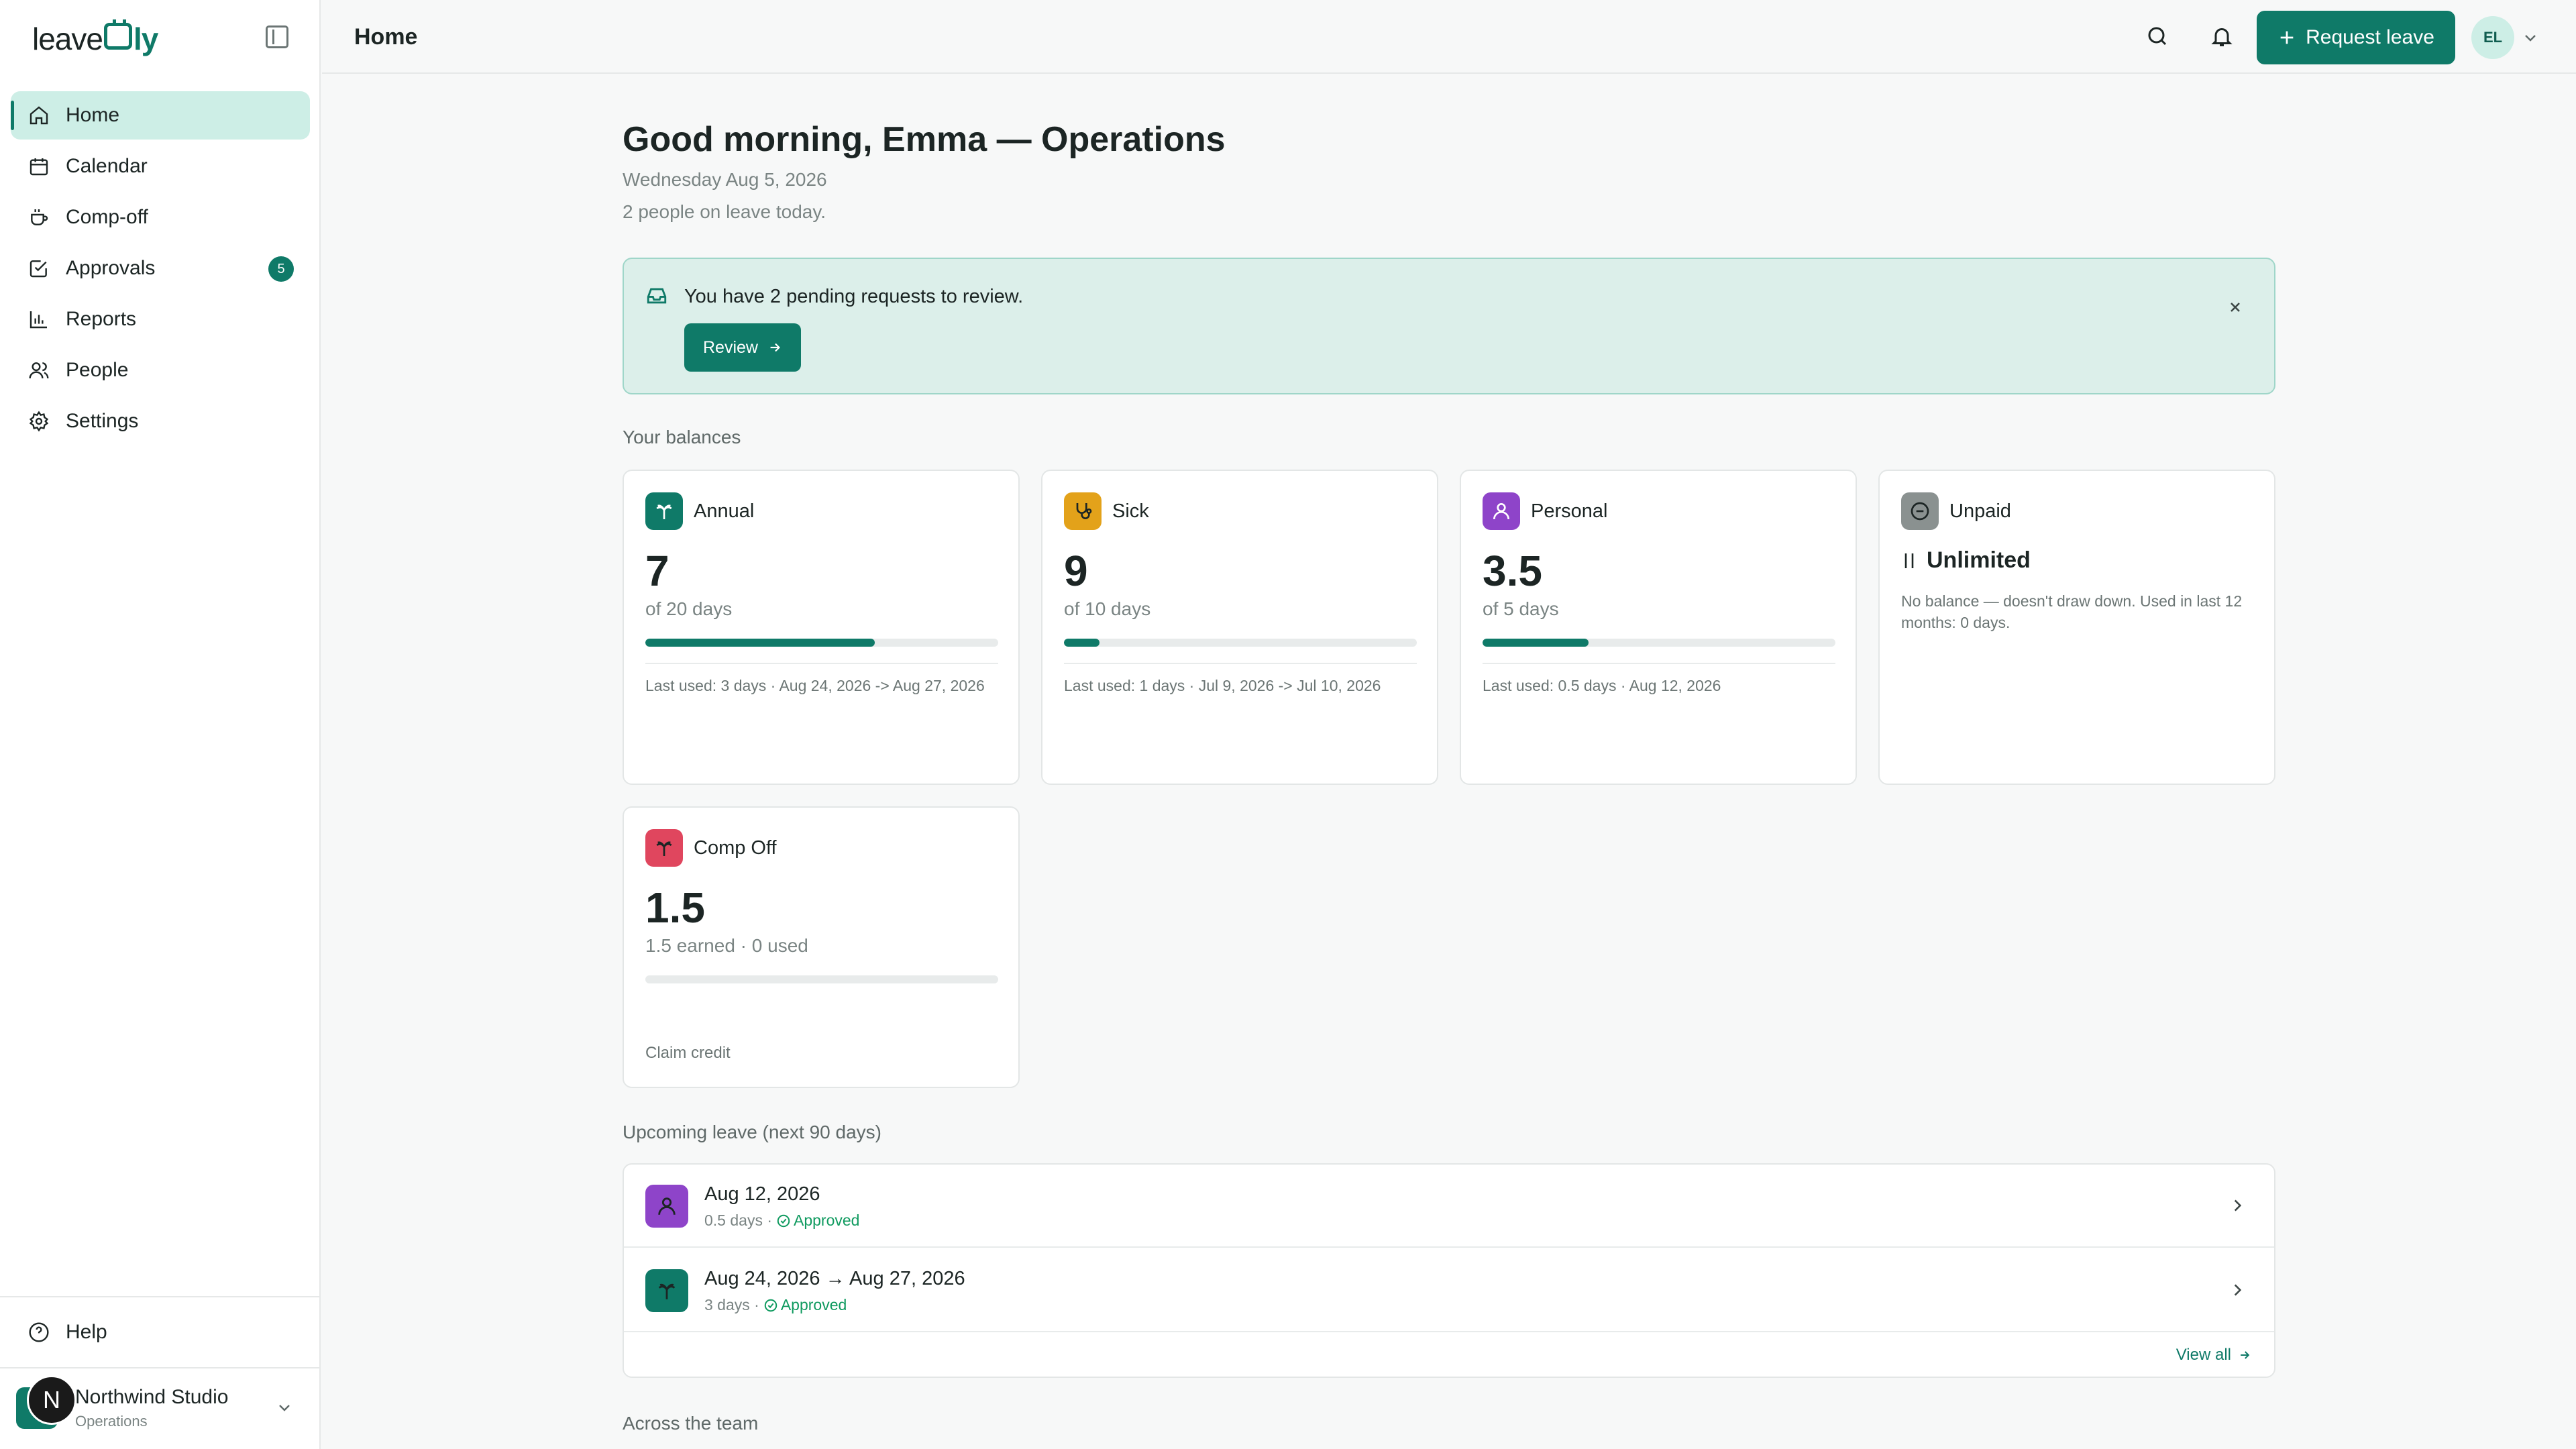 This screenshot has height=1449, width=2576. I want to click on balance-name: Annual, so click(724, 511).